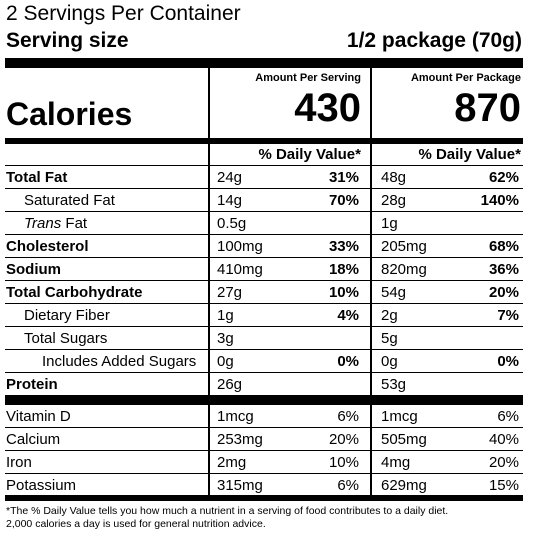 Image resolution: width=533 pixels, height=539 pixels. I want to click on vitamin-row: Potassium 315mg 6% 629mg 15%, so click(266, 485).